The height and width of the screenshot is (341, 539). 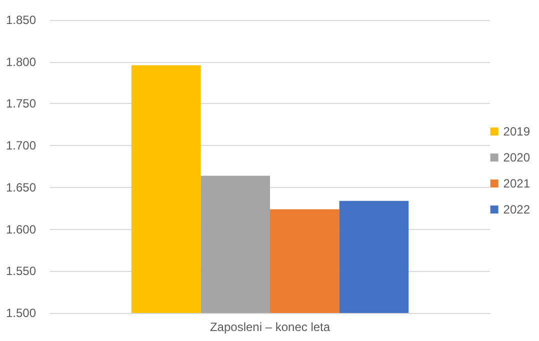 I want to click on legend-label: 2021, so click(x=516, y=183).